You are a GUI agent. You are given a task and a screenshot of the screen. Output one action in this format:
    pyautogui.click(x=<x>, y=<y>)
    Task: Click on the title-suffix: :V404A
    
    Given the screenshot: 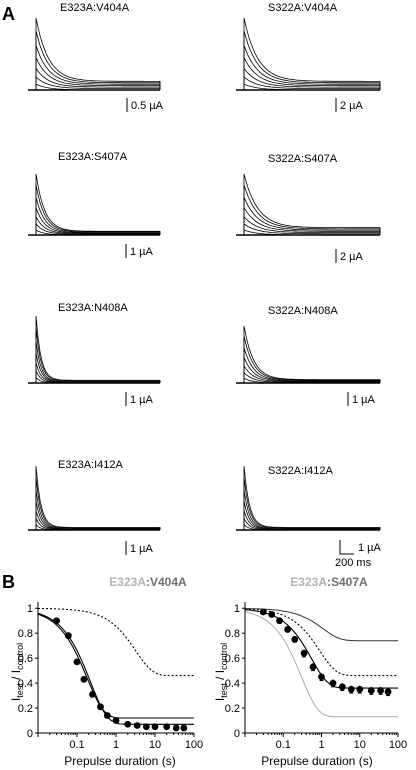 What is the action you would take?
    pyautogui.click(x=166, y=582)
    